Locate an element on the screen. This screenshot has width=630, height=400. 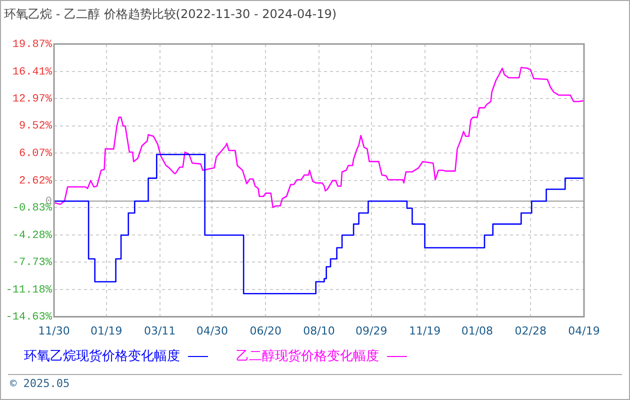
y-tick-label: -14.63% is located at coordinates (29, 318).